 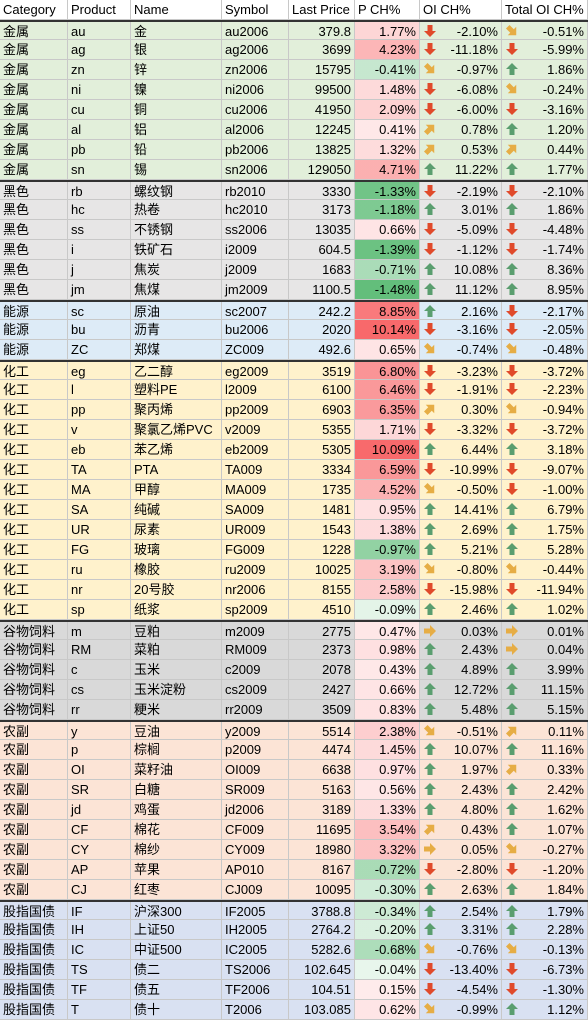 What do you see at coordinates (387, 709) in the screenshot?
I see `table-cell: 0.83%` at bounding box center [387, 709].